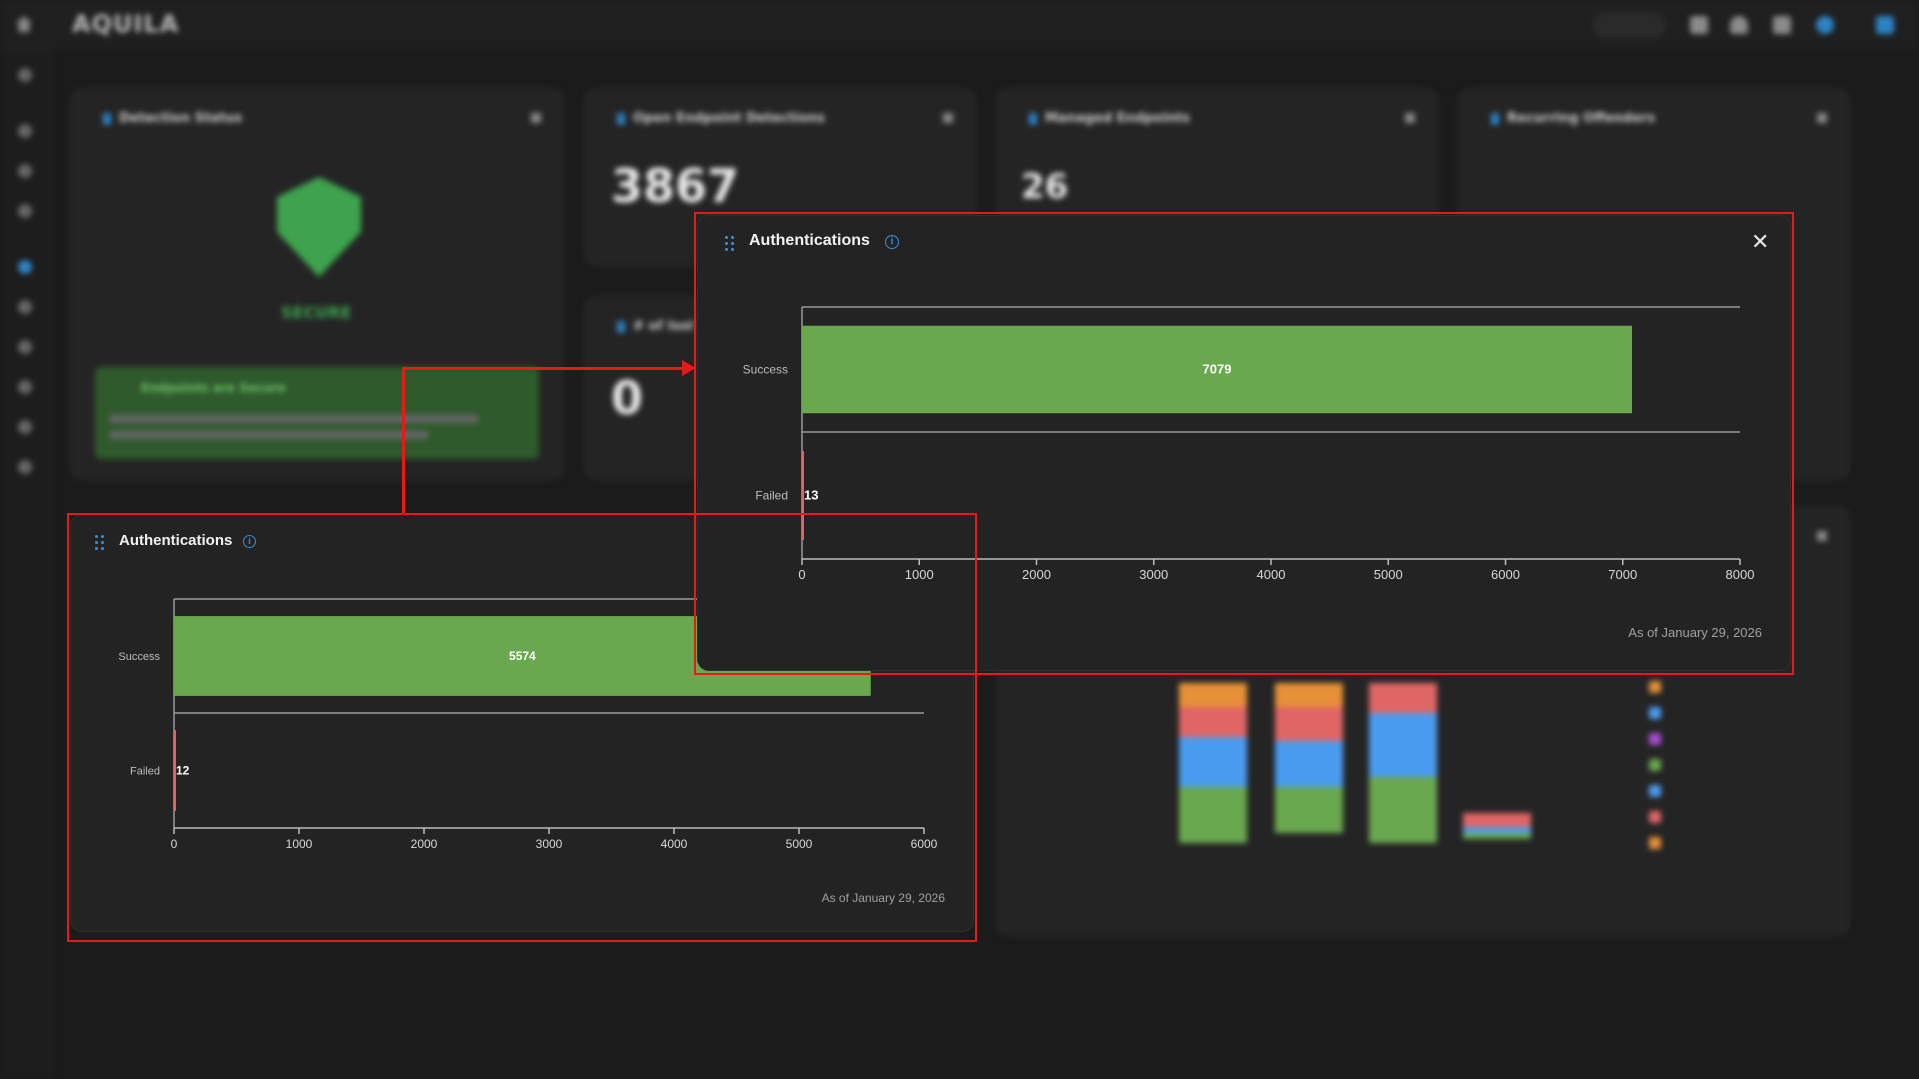 This screenshot has height=1079, width=1919. I want to click on sidebar-help-icon, so click(25, 467).